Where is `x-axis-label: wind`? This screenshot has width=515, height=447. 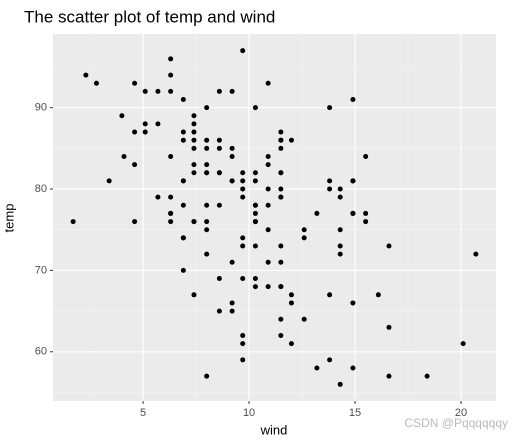
x-axis-label: wind is located at coordinates (274, 429).